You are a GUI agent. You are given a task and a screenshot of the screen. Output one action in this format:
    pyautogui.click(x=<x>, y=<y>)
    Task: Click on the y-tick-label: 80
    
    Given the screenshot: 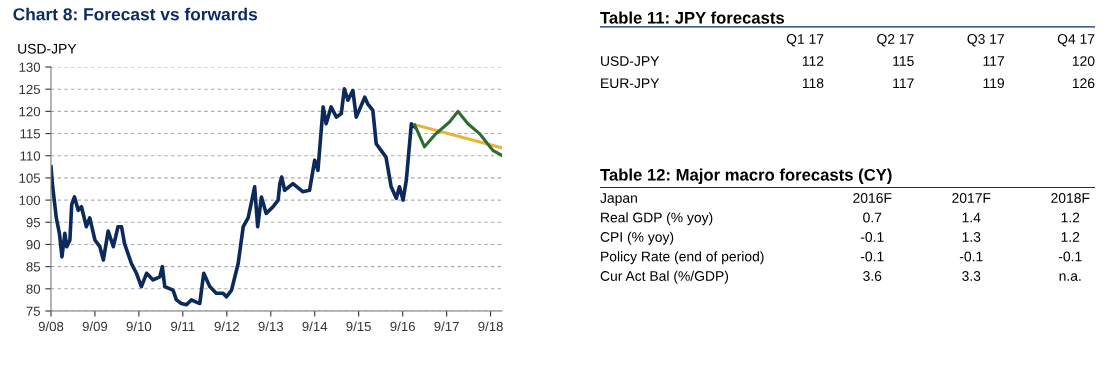 What is the action you would take?
    pyautogui.click(x=33, y=289)
    